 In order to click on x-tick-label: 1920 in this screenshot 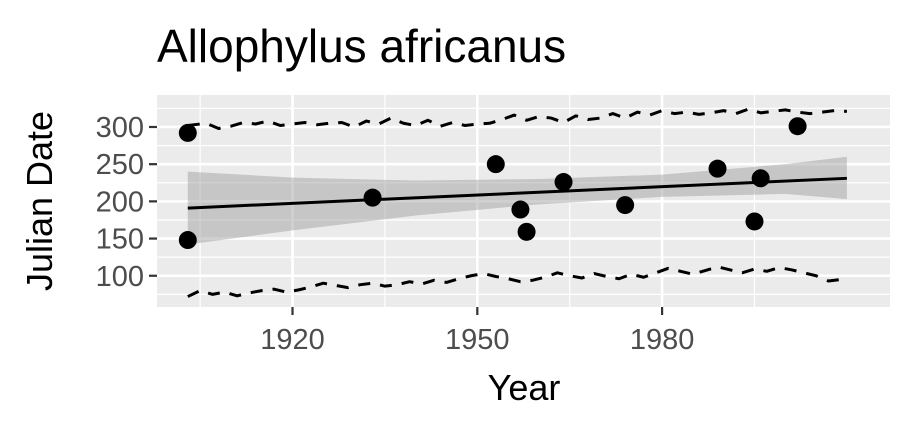, I will do `click(292, 340)`.